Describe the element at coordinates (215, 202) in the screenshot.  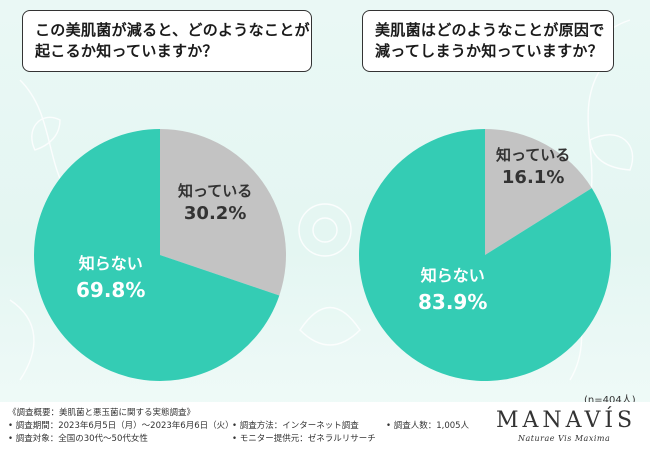
I see `pie-1-label-know: 知っている 30.2%` at that location.